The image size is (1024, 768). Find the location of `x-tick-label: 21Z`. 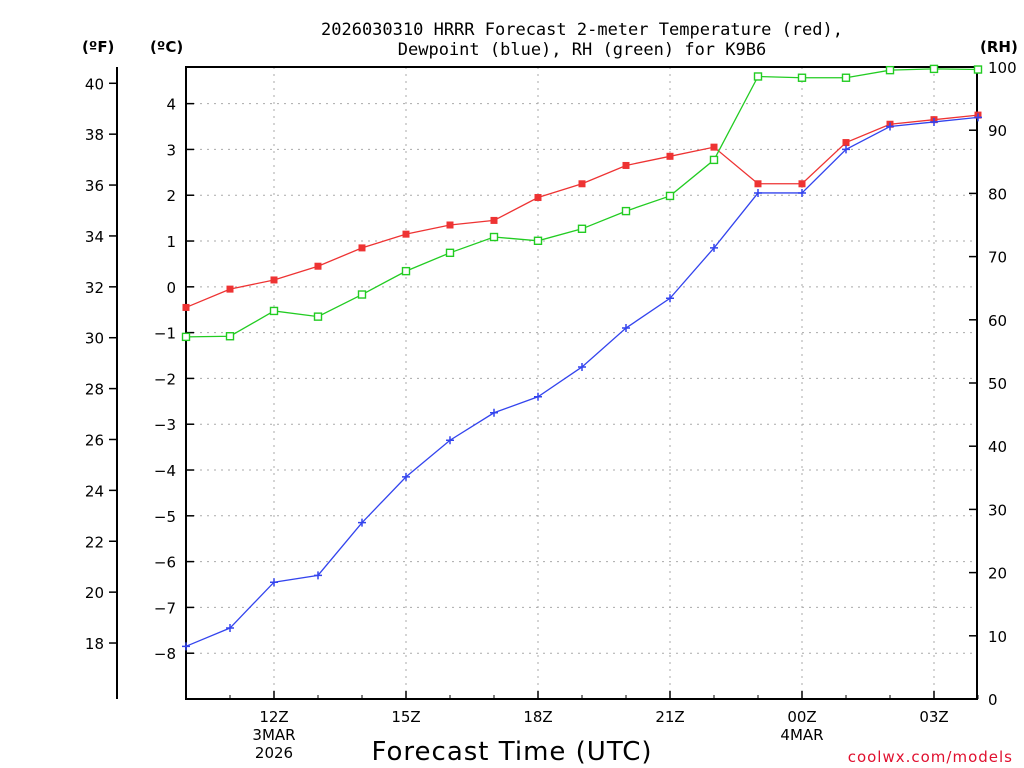

x-tick-label: 21Z is located at coordinates (669, 717).